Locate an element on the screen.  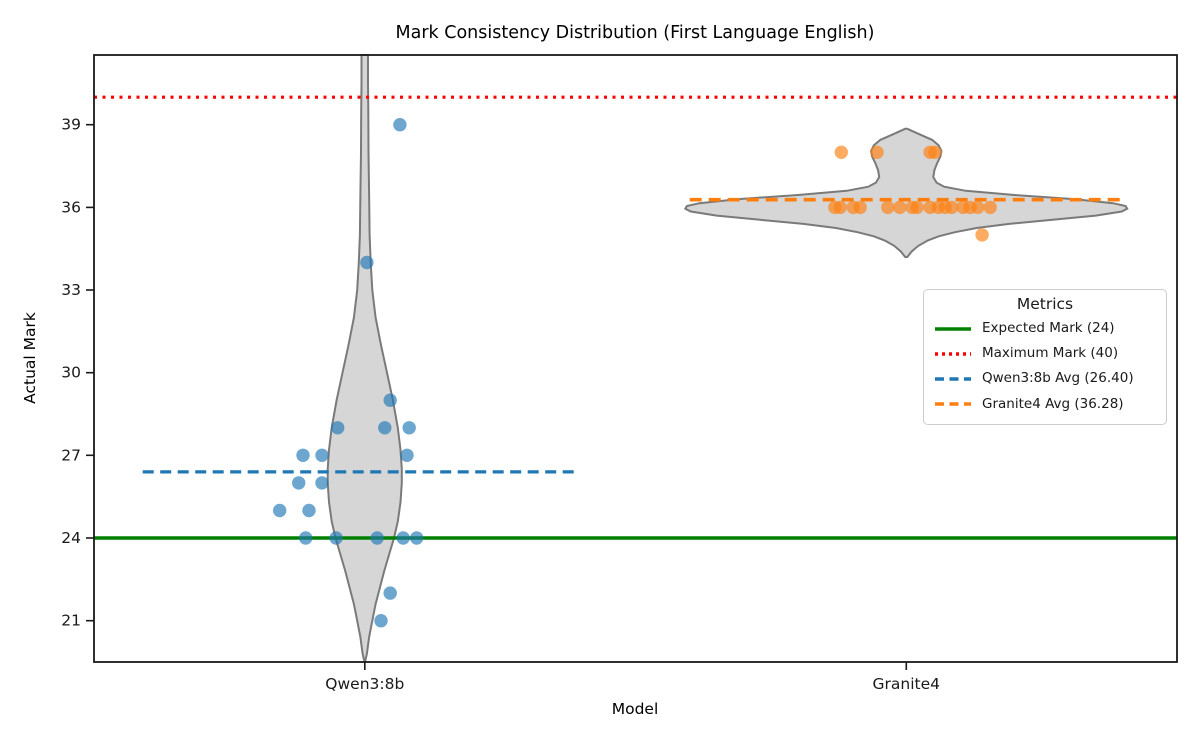
legend-entry: Maximum Mark (40) is located at coordinates (1045, 354).